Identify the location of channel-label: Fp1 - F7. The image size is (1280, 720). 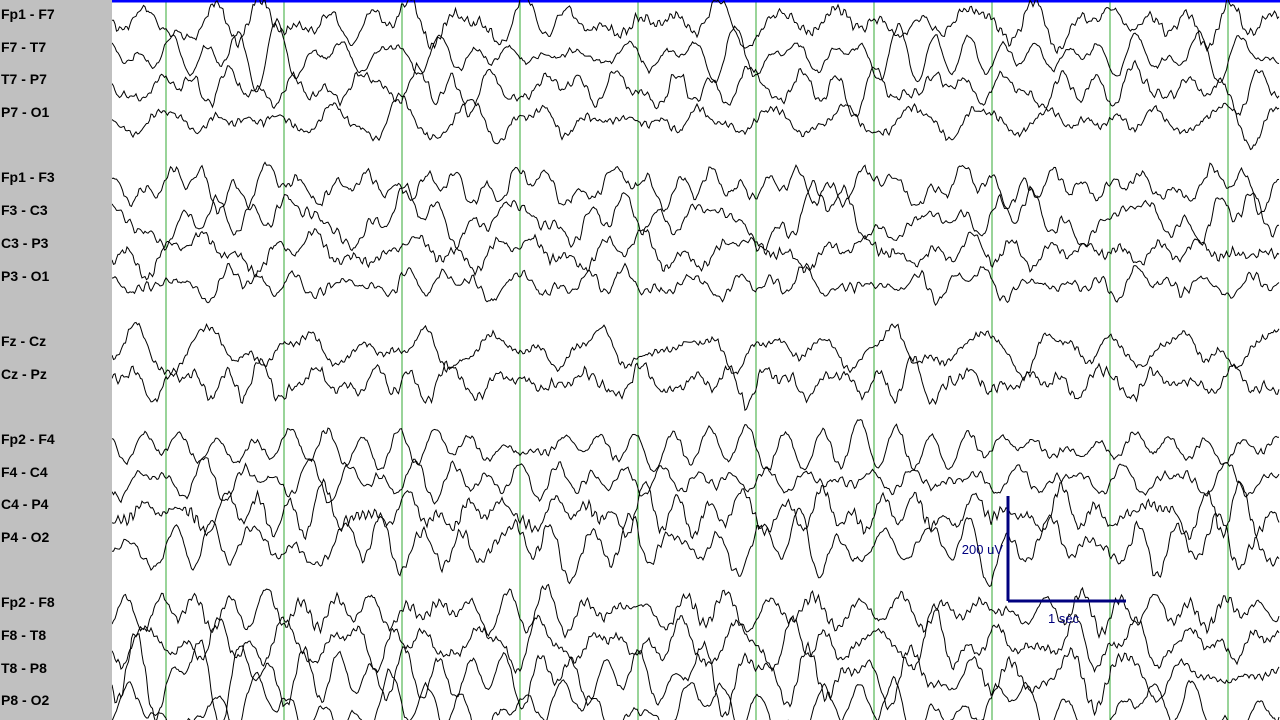
(28, 14).